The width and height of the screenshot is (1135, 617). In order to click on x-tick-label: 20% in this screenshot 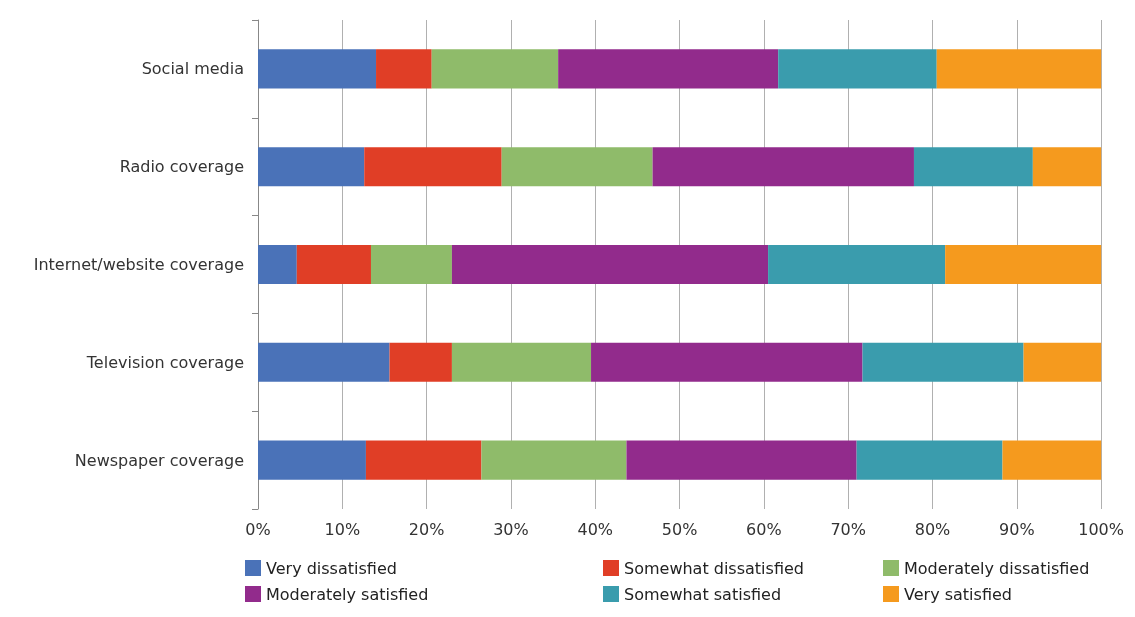, I will do `click(426, 529)`.